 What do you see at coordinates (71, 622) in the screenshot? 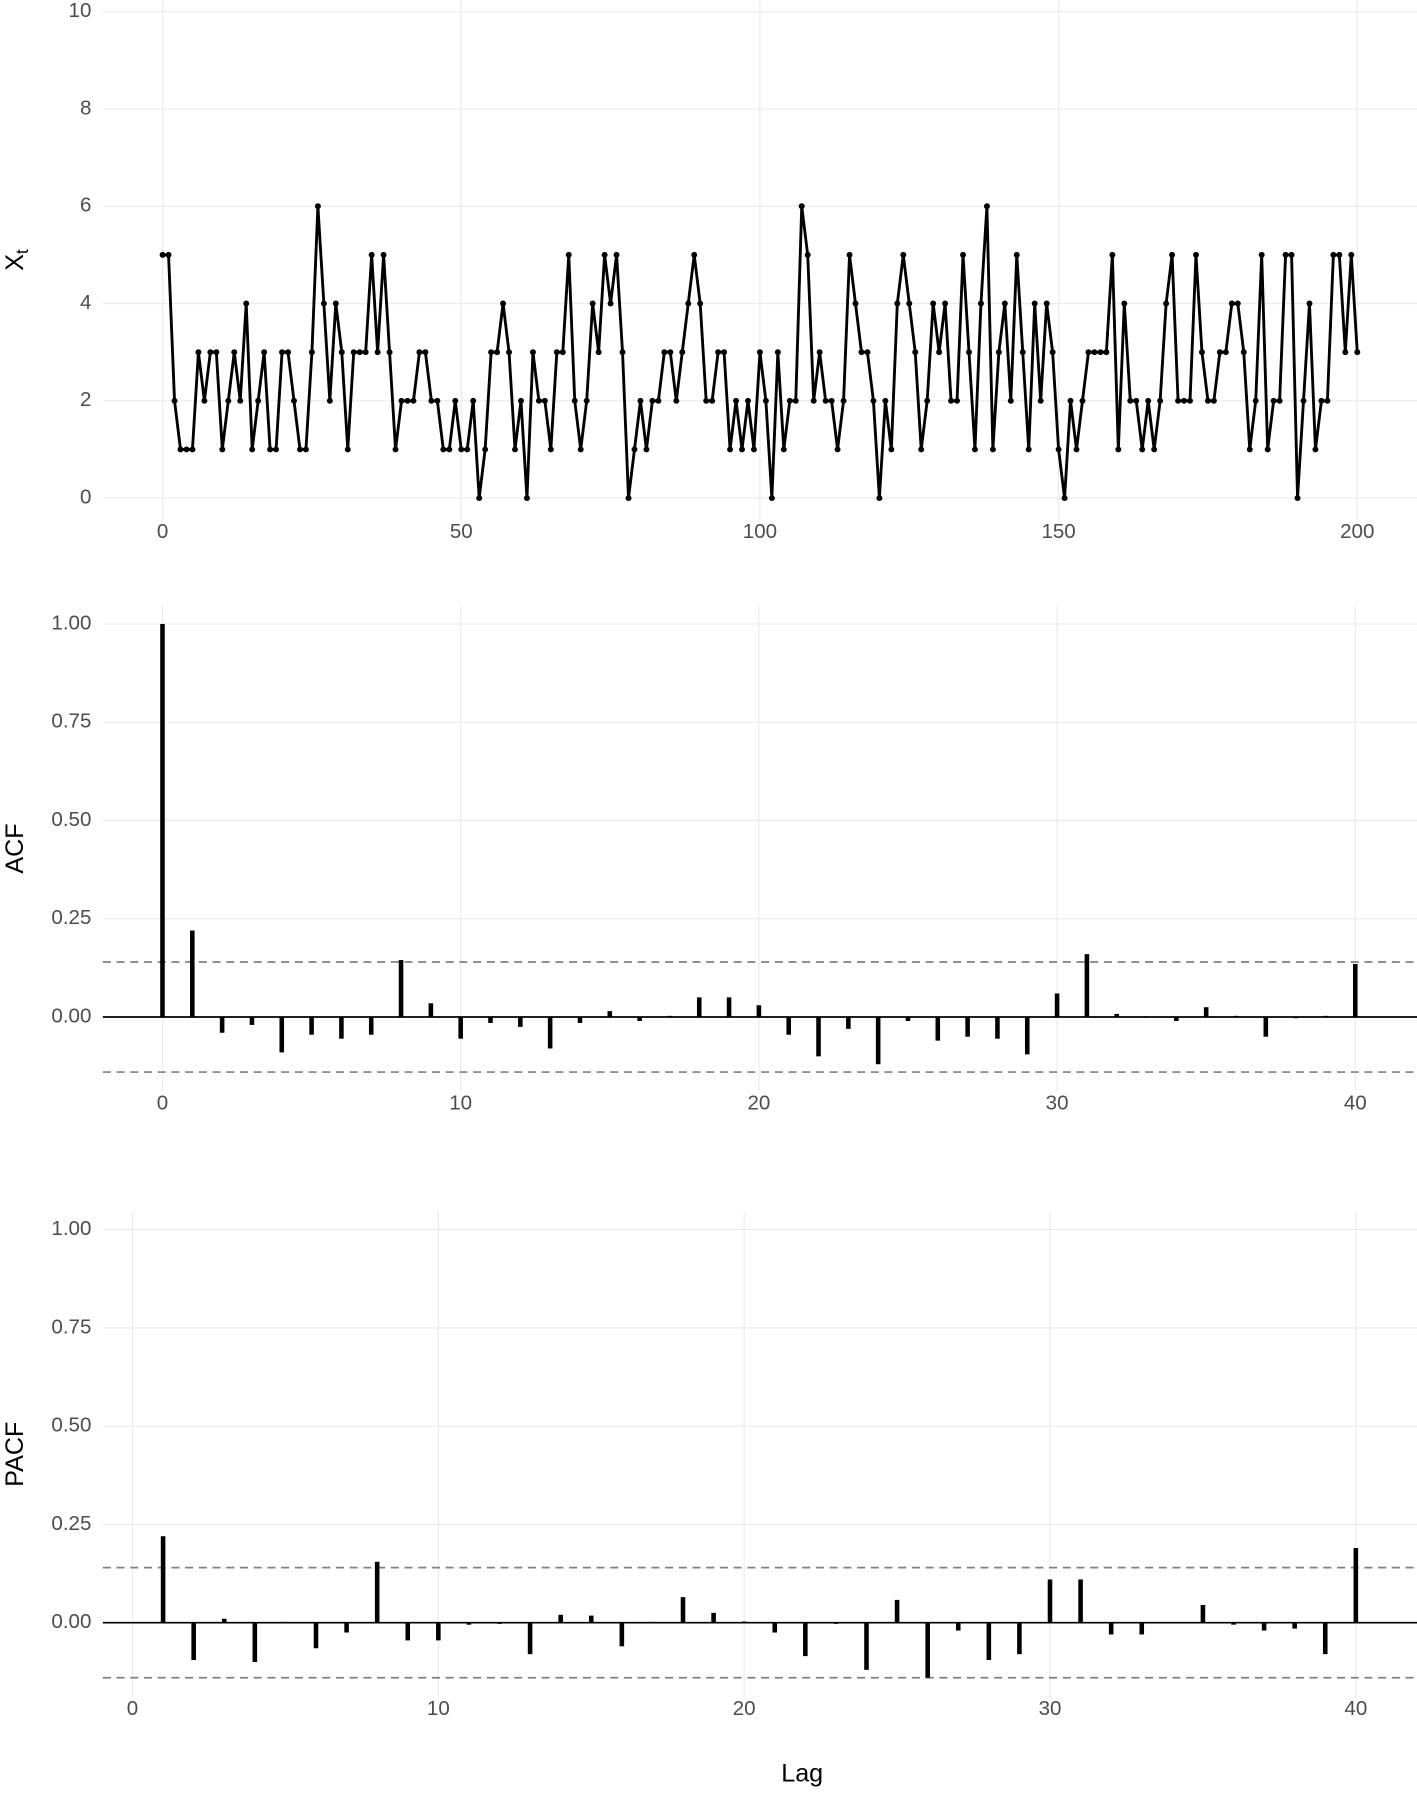
I see `y-tick-label: 1.00` at bounding box center [71, 622].